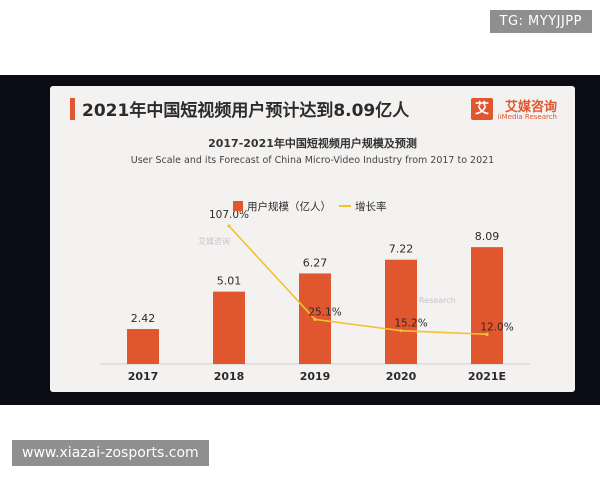 Image resolution: width=600 pixels, height=480 pixels. What do you see at coordinates (487, 236) in the screenshot?
I see `bar-value-label: 8.09` at bounding box center [487, 236].